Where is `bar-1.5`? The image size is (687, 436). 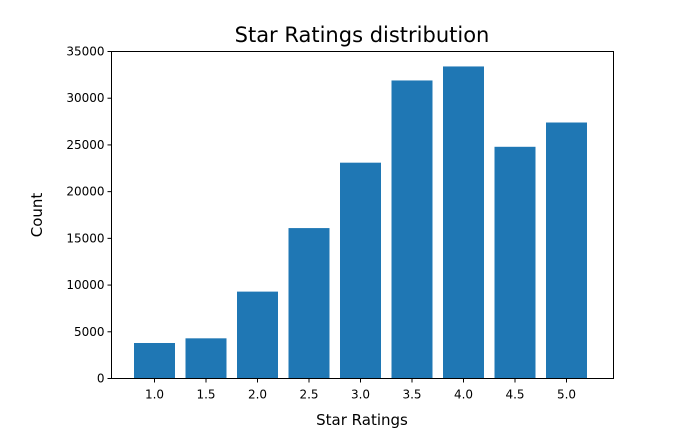
bar-1.5 is located at coordinates (206, 358).